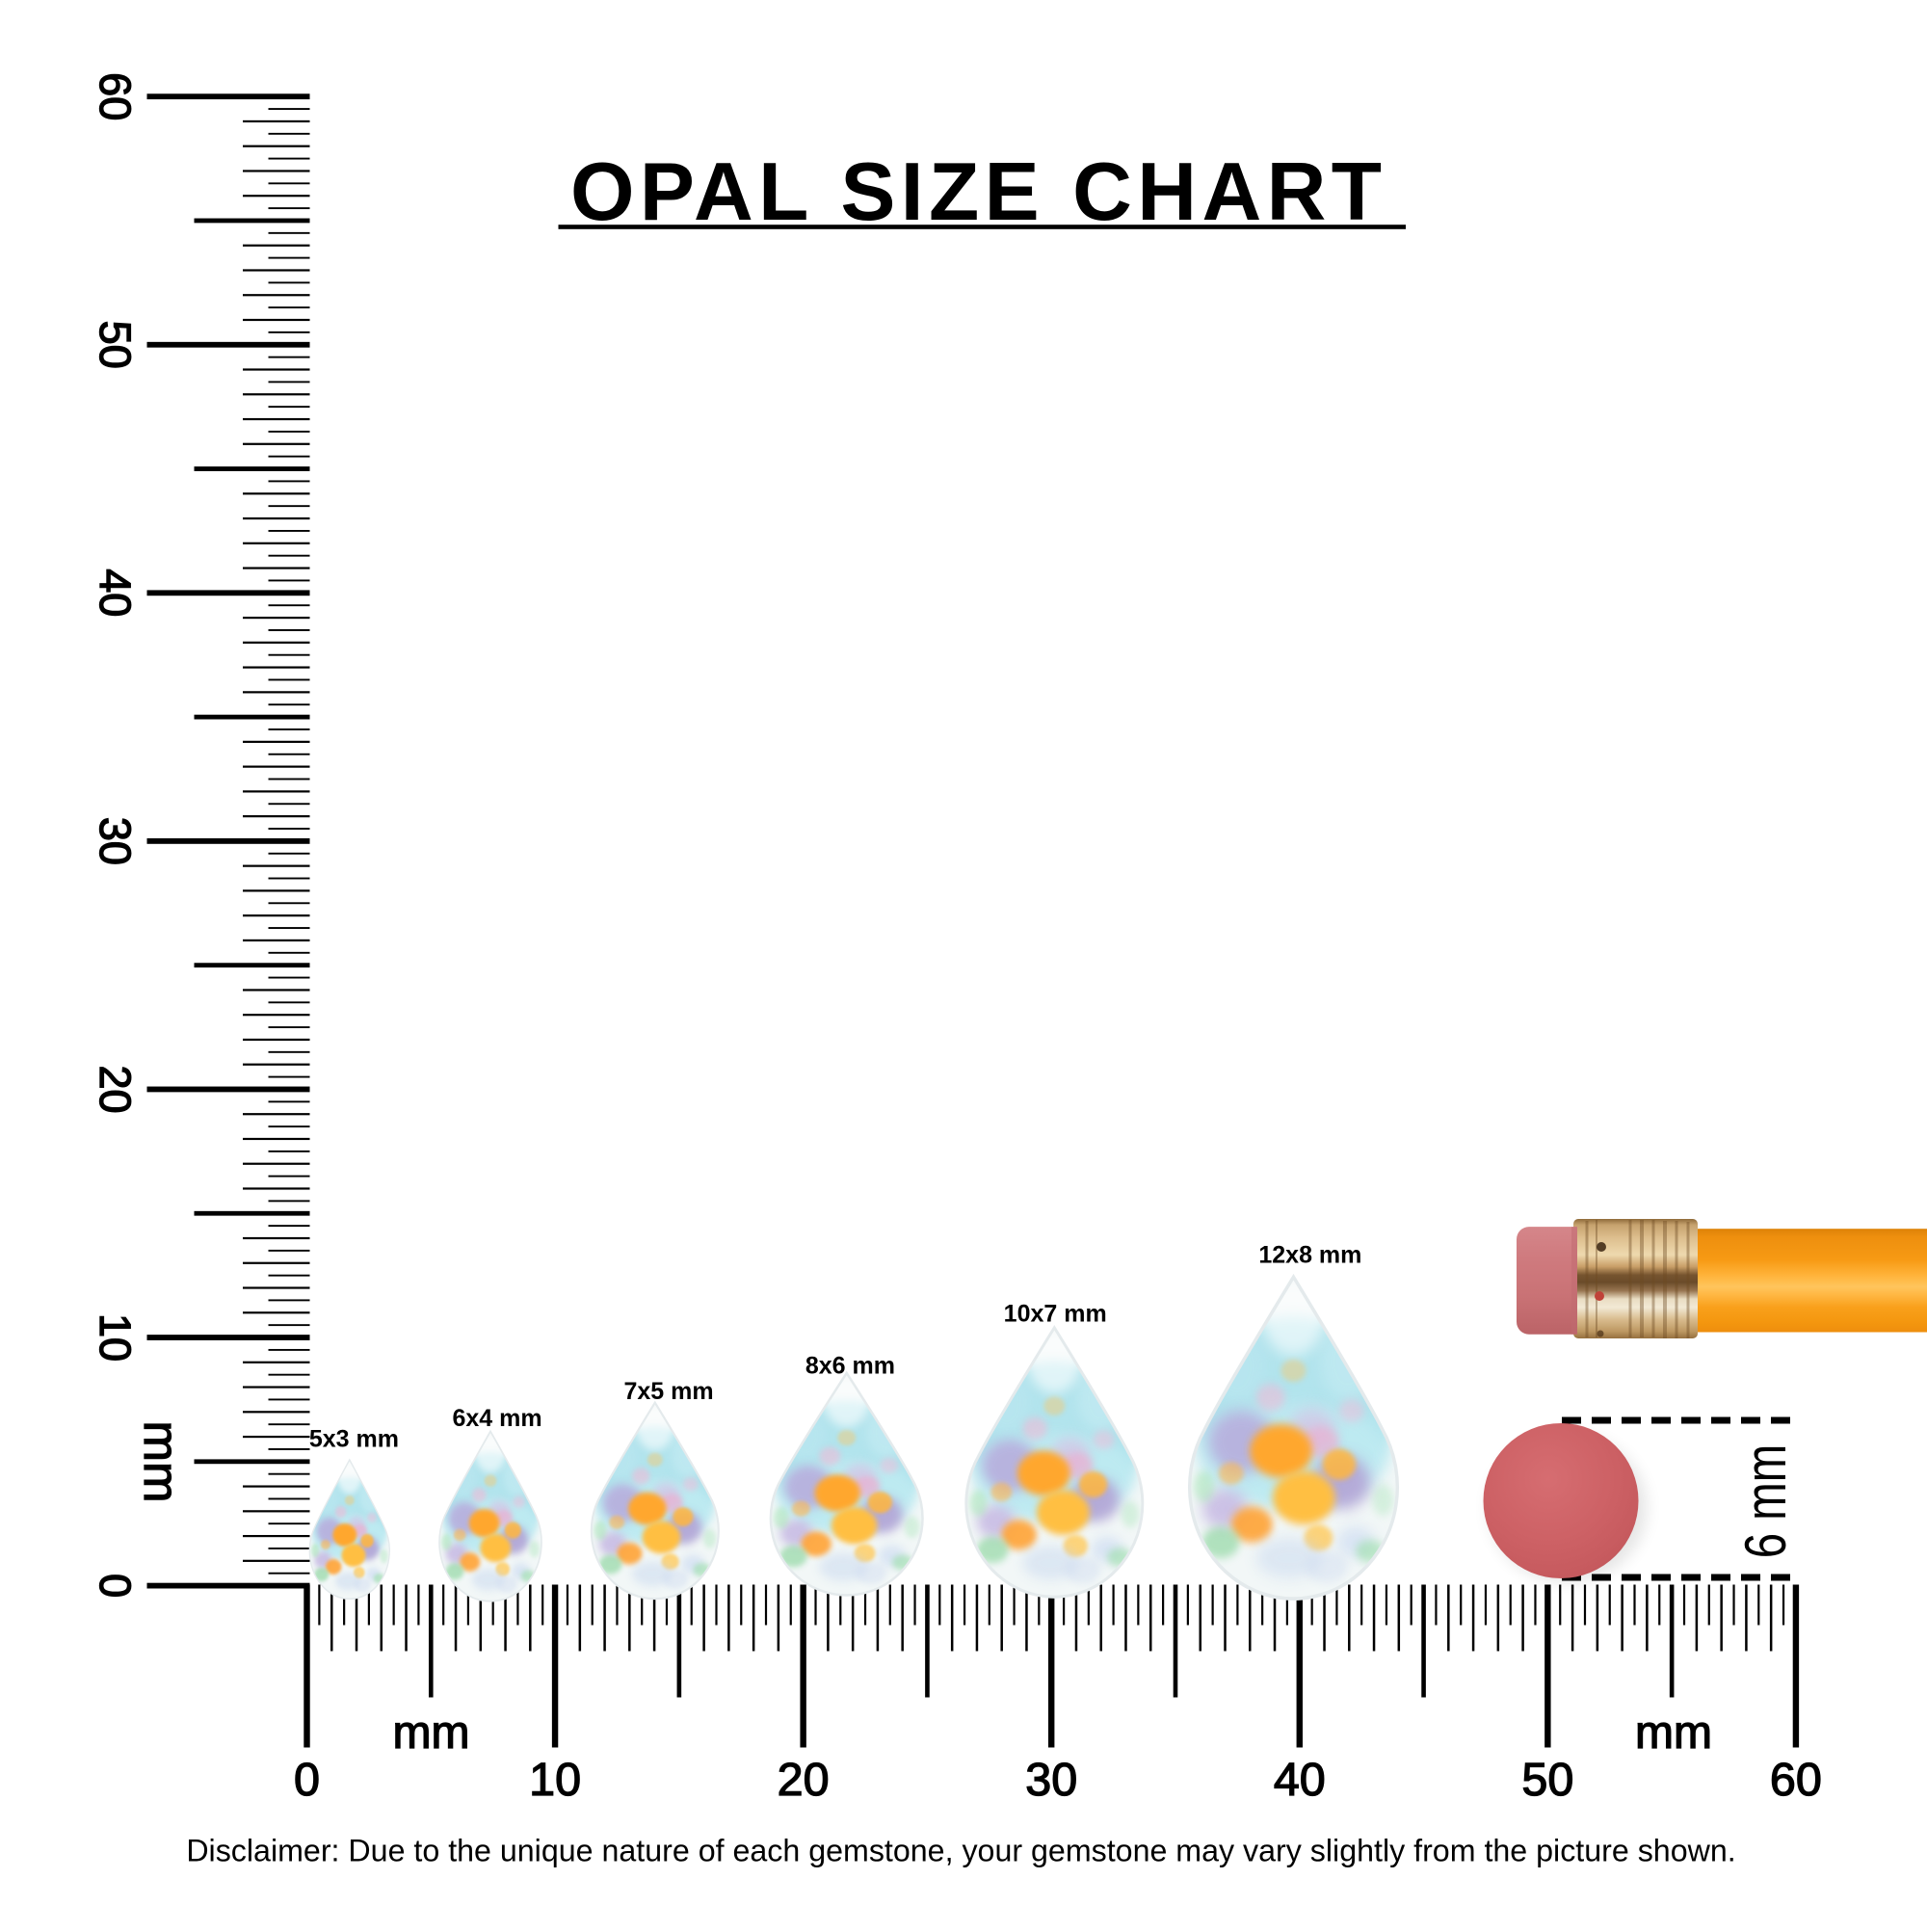 The width and height of the screenshot is (1927, 1932). What do you see at coordinates (850, 1366) in the screenshot?
I see `svg-text: 8x6 mm` at bounding box center [850, 1366].